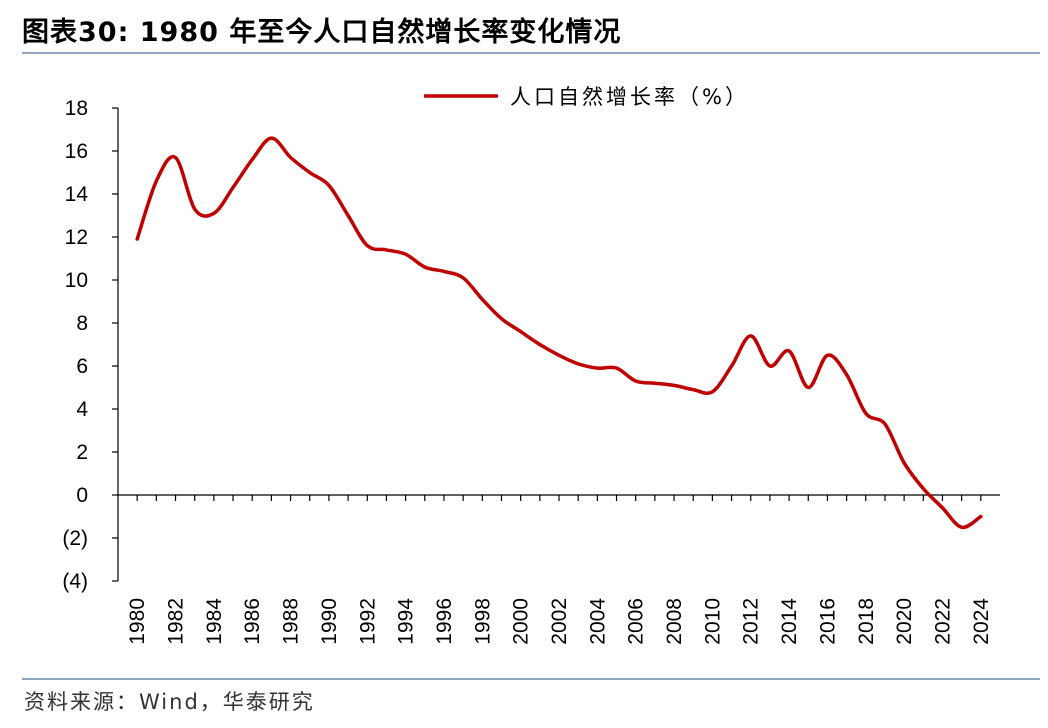 The height and width of the screenshot is (728, 1048). What do you see at coordinates (322, 32) in the screenshot?
I see `chart-title: 图表30: 1980 年至今人口自然增长率变化情况` at bounding box center [322, 32].